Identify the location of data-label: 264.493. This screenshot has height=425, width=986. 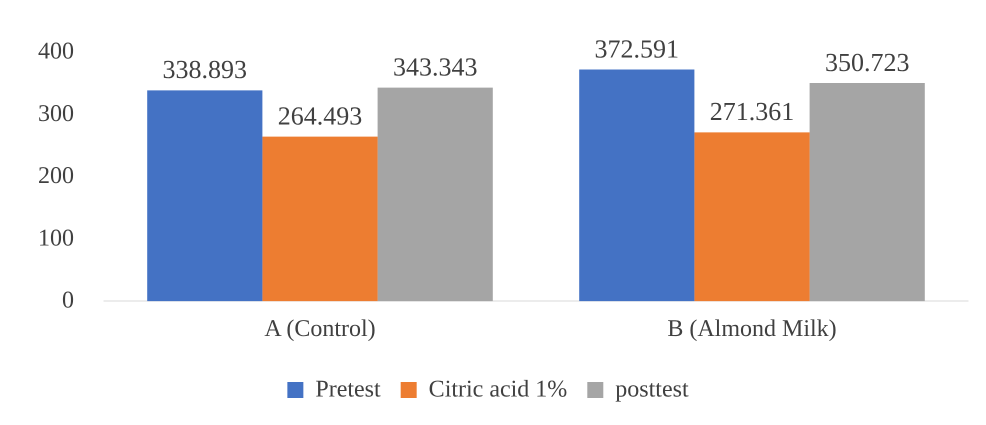
(320, 116).